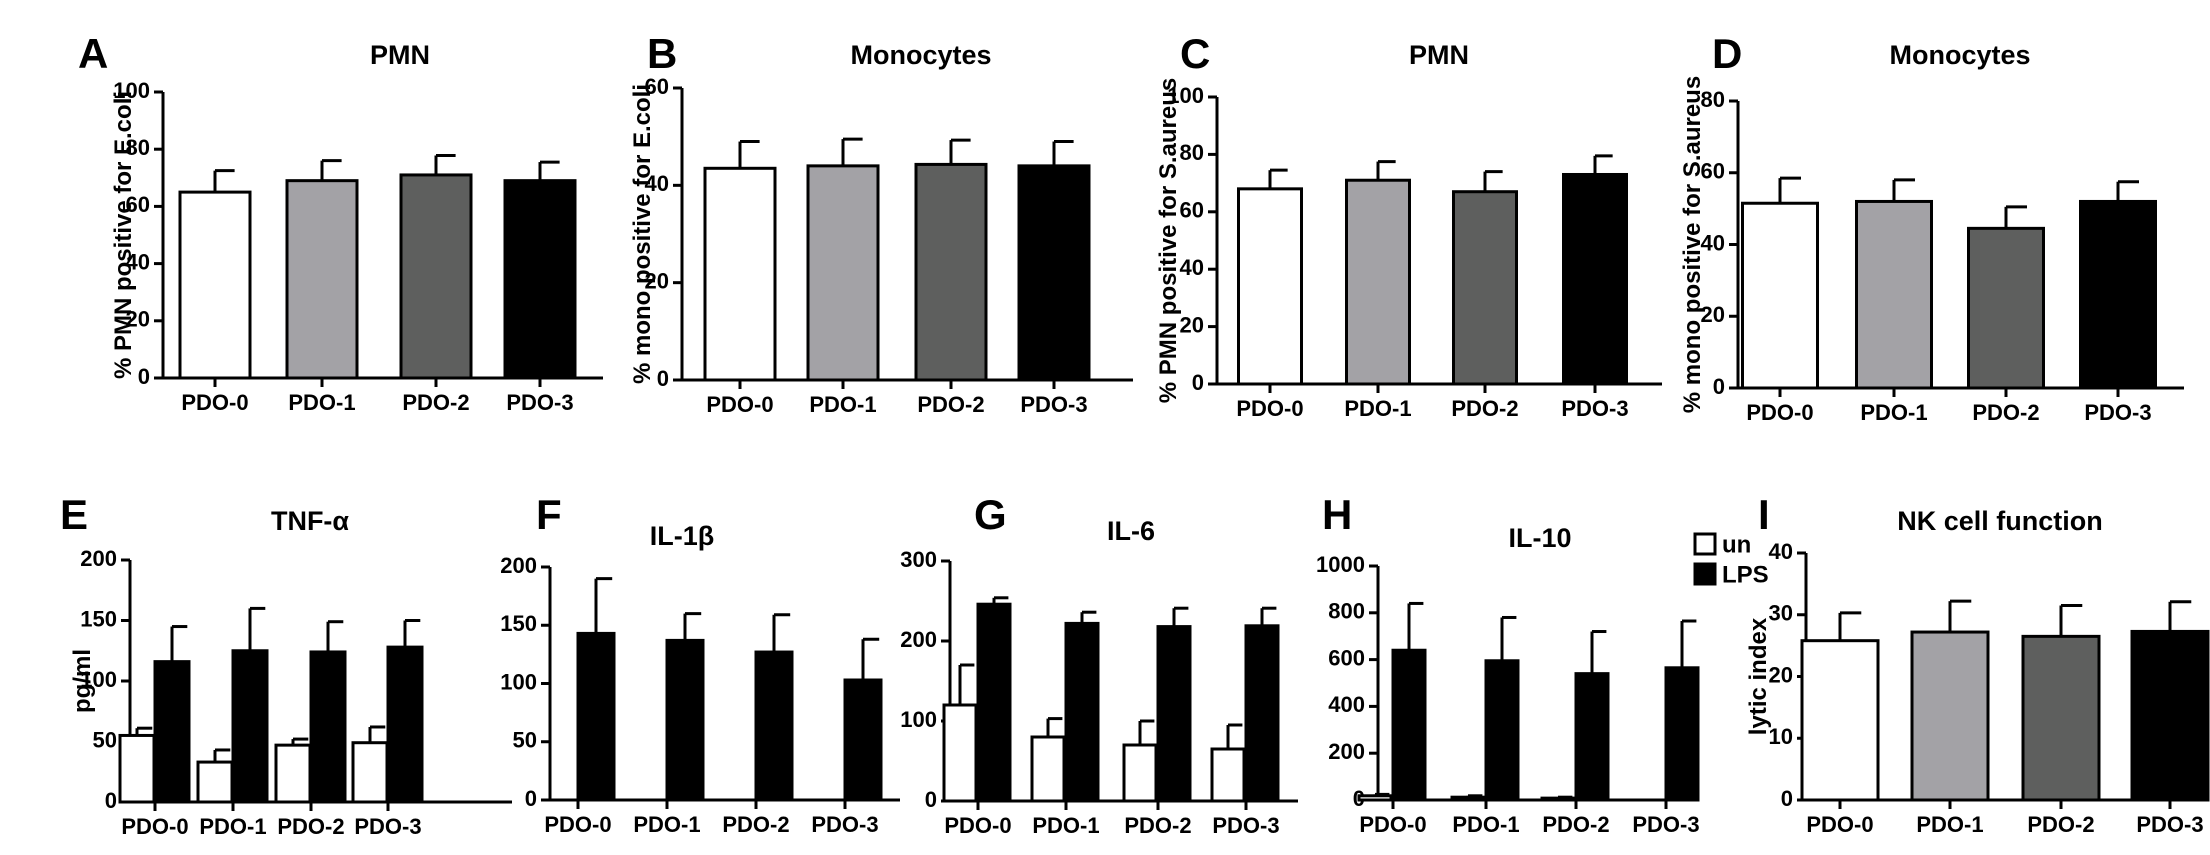  Describe the element at coordinates (642, 234) in the screenshot. I see `y-axis-title: % mono positive for E.coli` at that location.